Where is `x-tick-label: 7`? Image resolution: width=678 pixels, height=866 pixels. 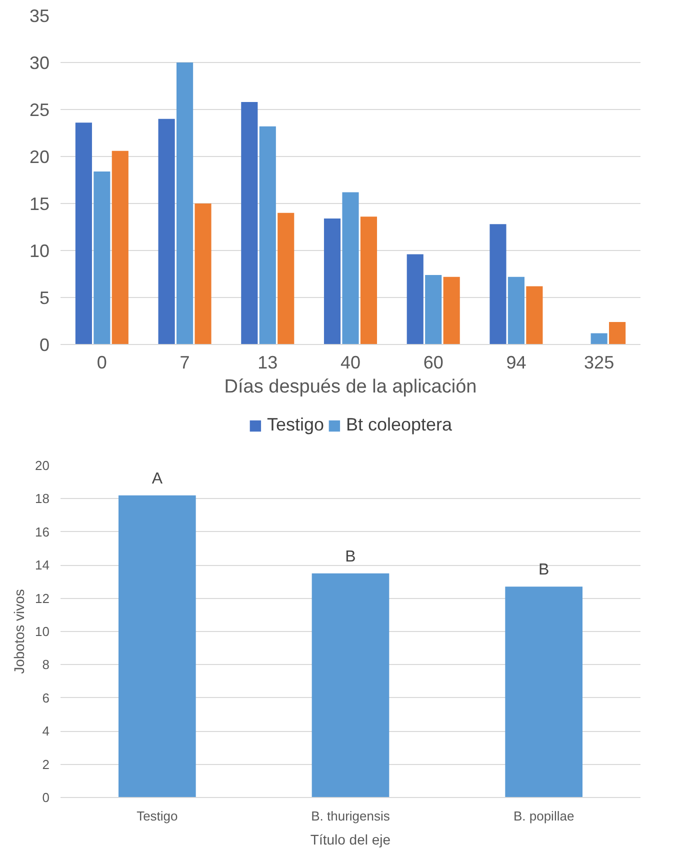 x-tick-label: 7 is located at coordinates (185, 362).